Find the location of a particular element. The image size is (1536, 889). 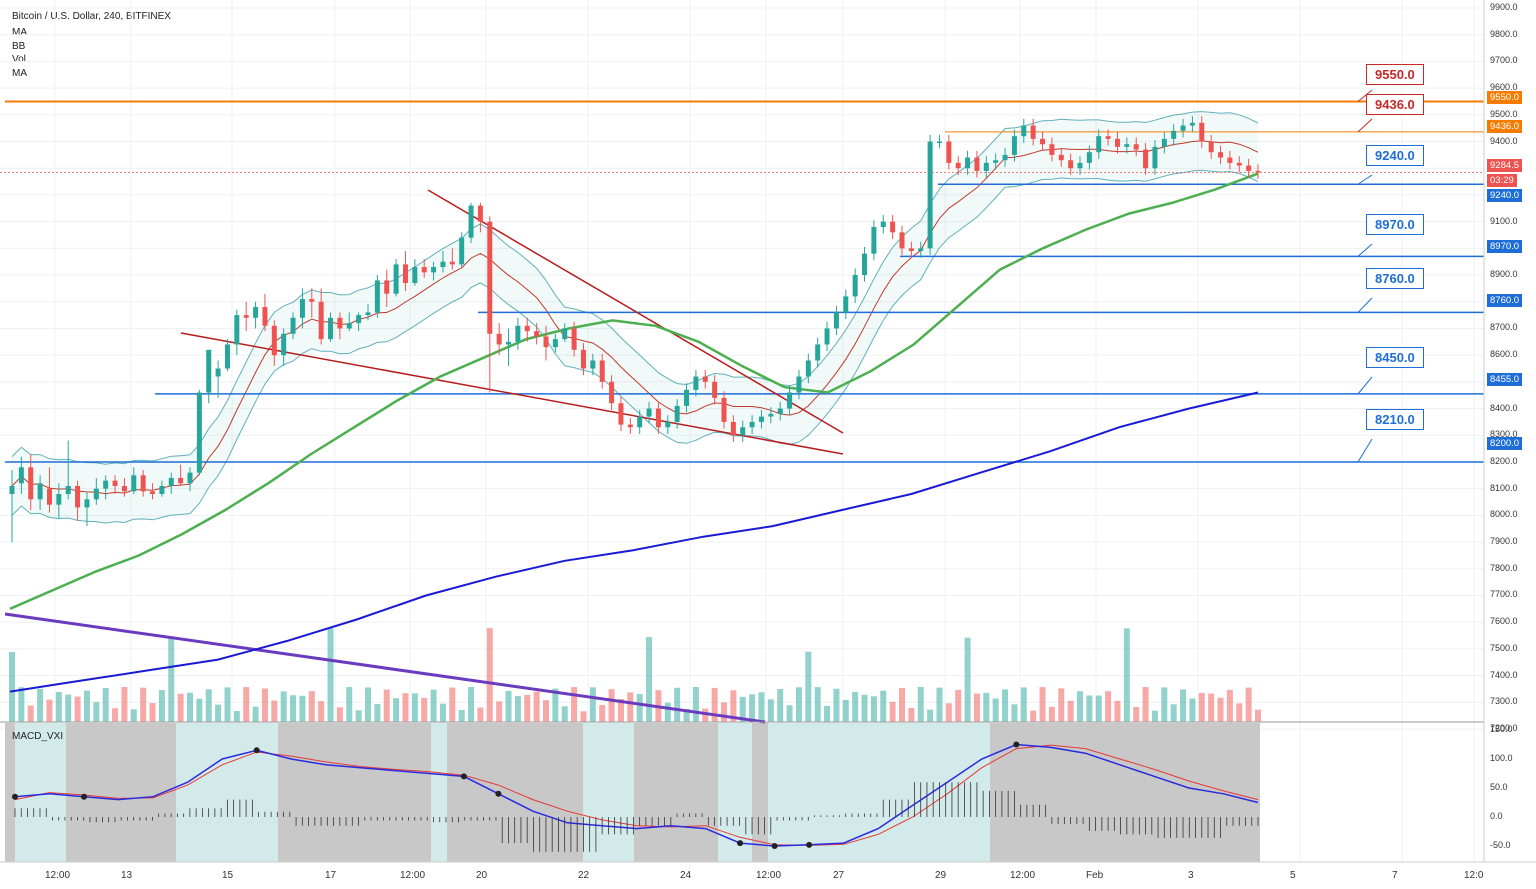

indicator-vol: Vol is located at coordinates (19, 59).